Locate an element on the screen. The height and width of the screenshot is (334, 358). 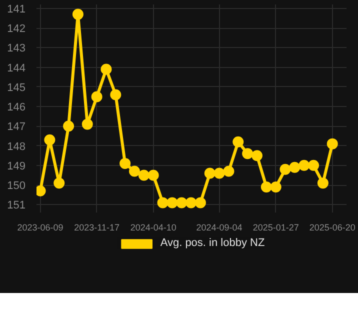
x-tick-label: 2024-09-04 is located at coordinates (219, 227).